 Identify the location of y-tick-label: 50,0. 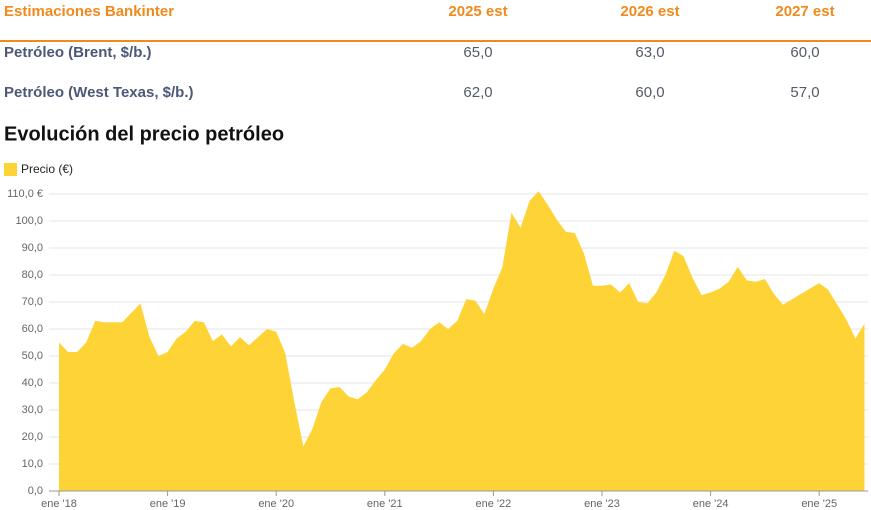
(32, 356).